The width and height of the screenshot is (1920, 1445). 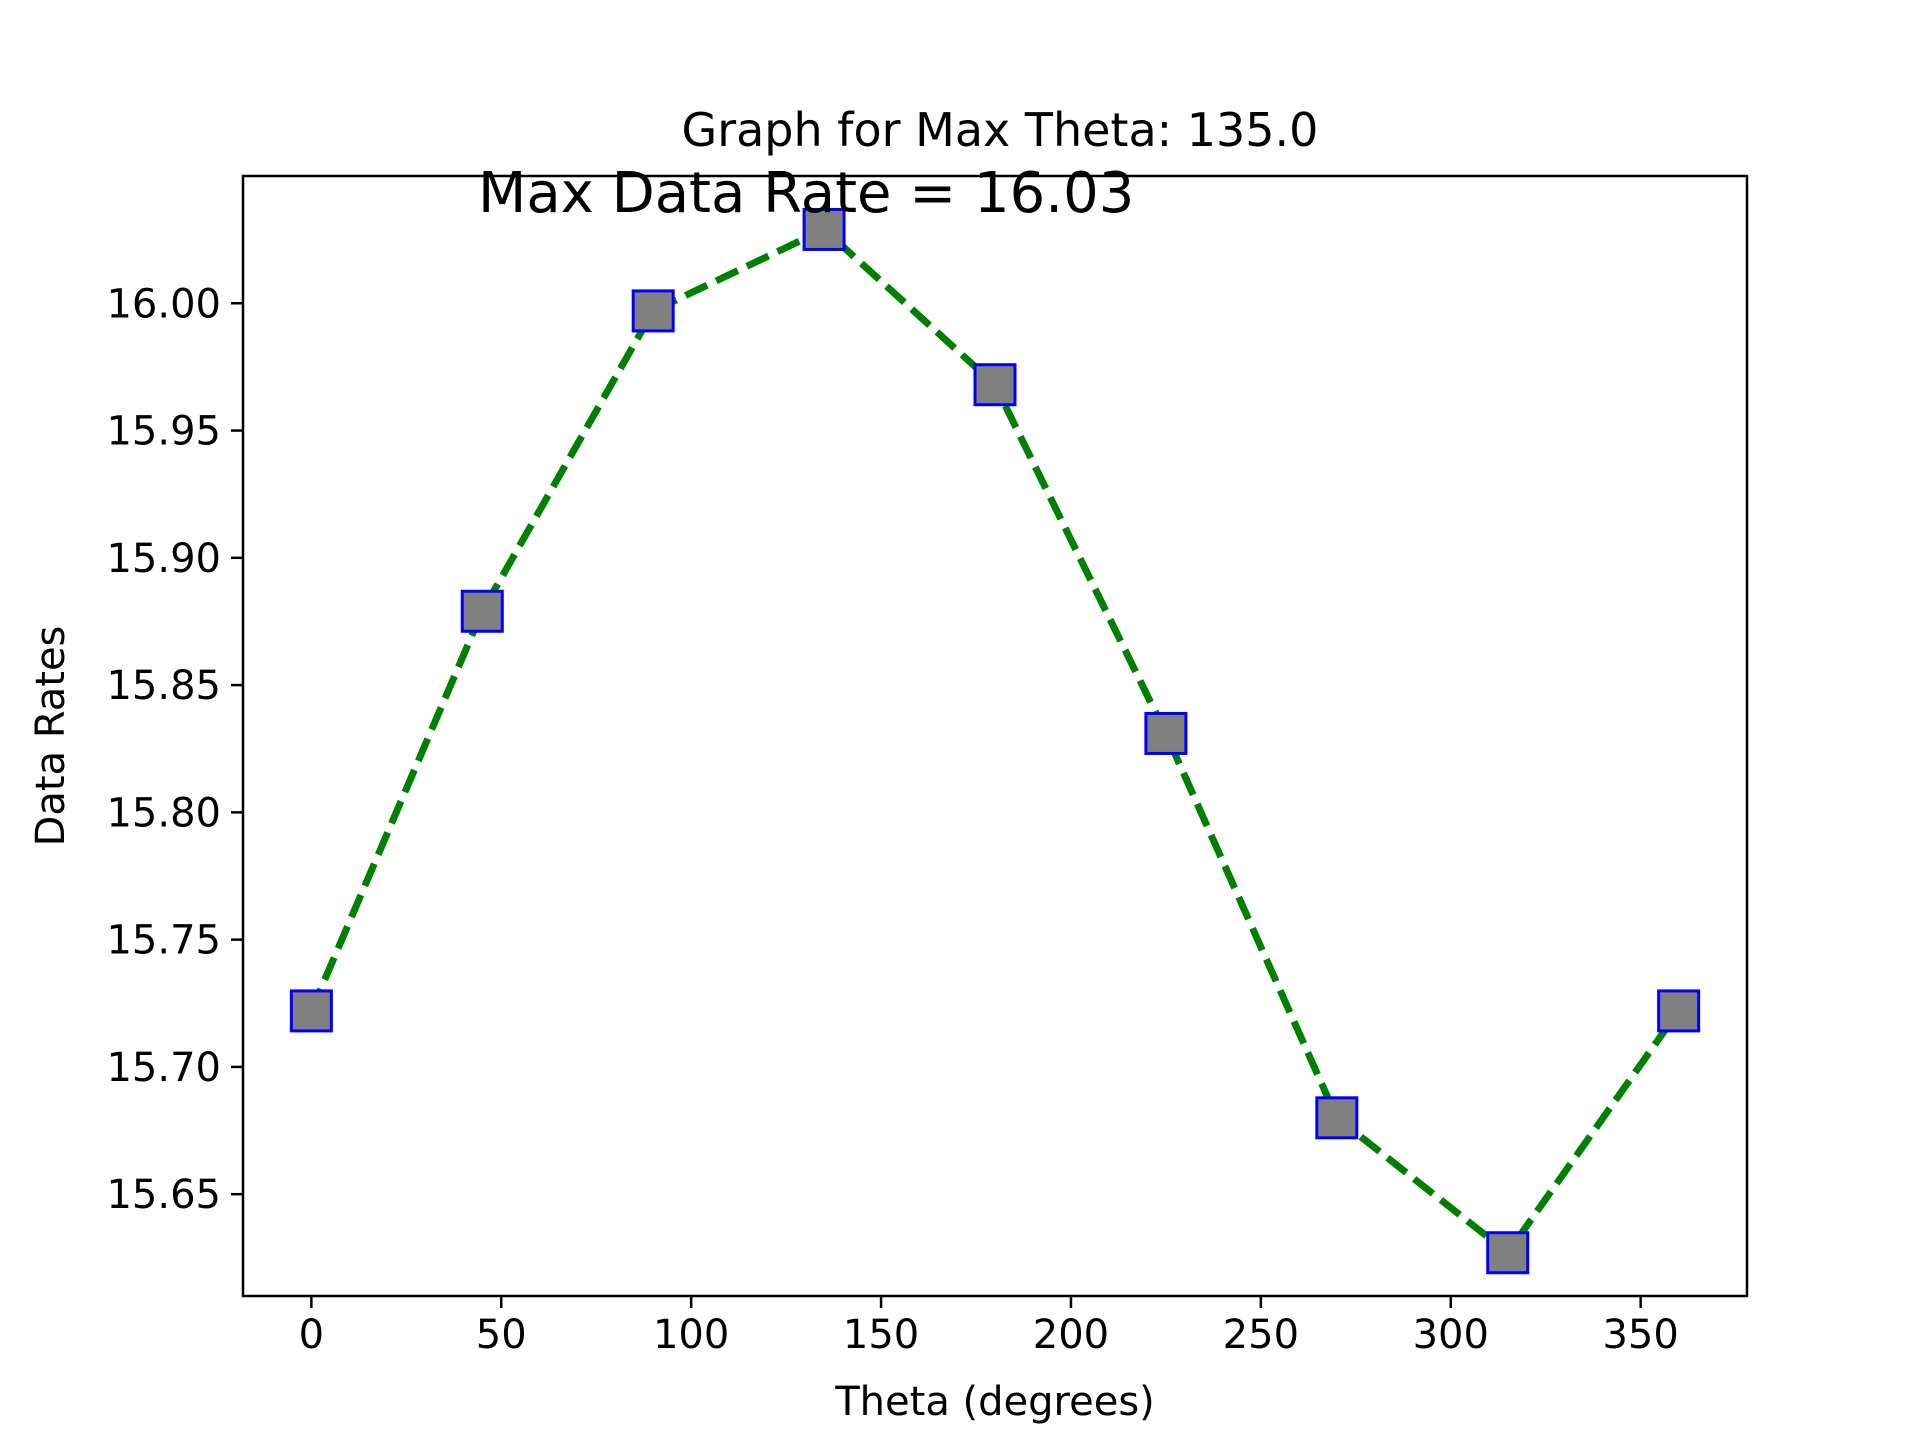 I want to click on x-tick-label: 300, so click(x=1451, y=1335).